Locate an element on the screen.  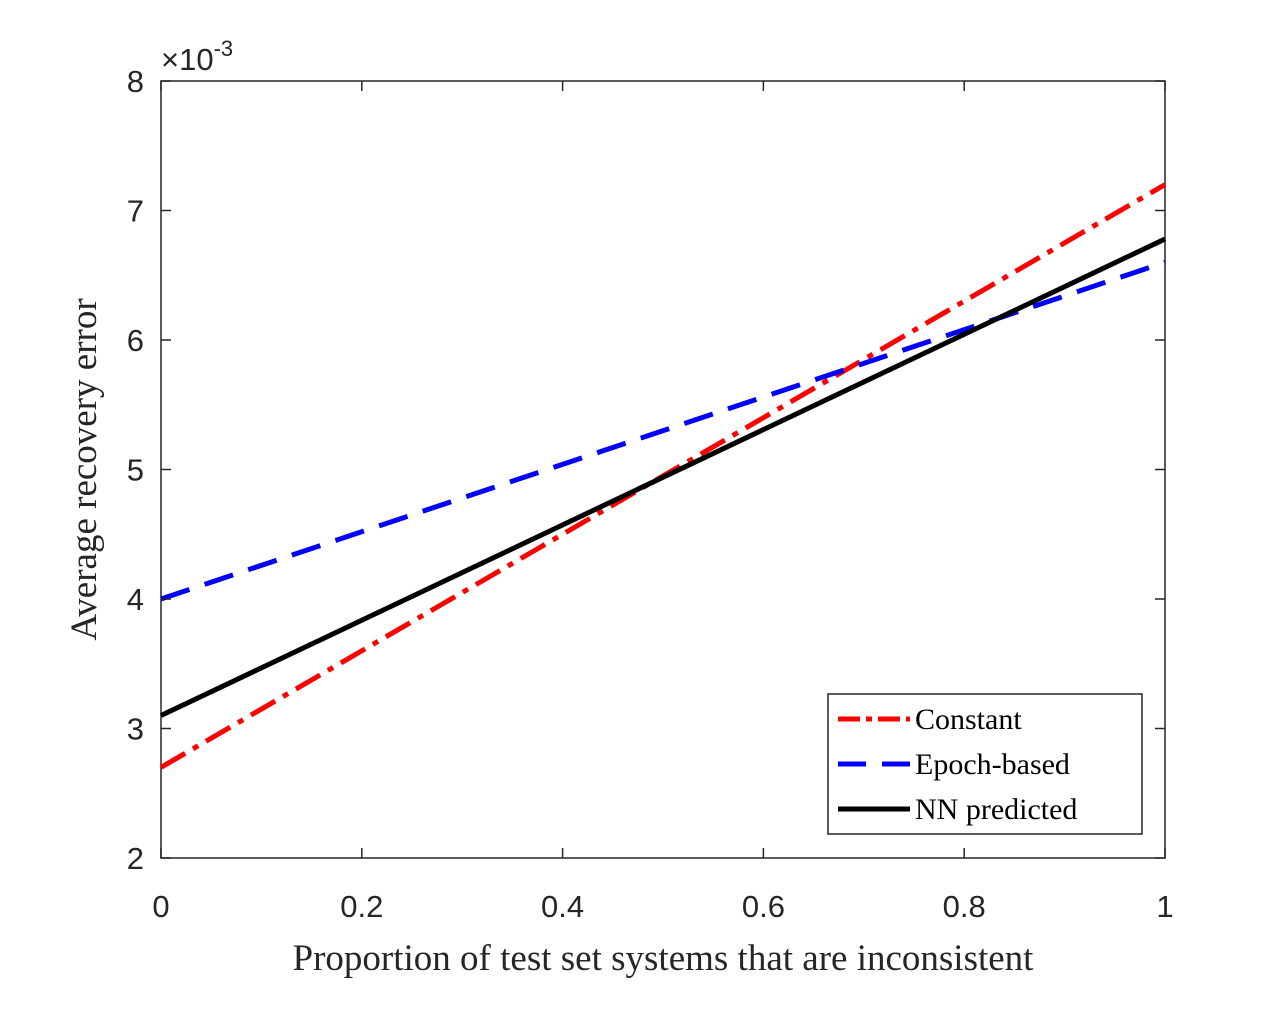
y-tick-label: 2 is located at coordinates (135, 858).